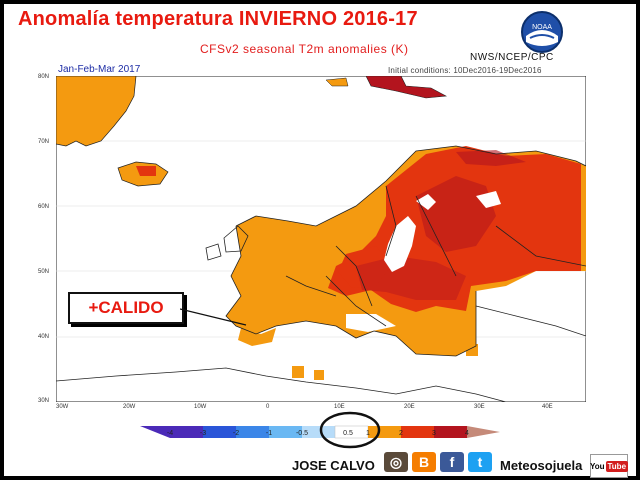 The image size is (640, 480). I want to click on lon-label: 30E, so click(479, 407).